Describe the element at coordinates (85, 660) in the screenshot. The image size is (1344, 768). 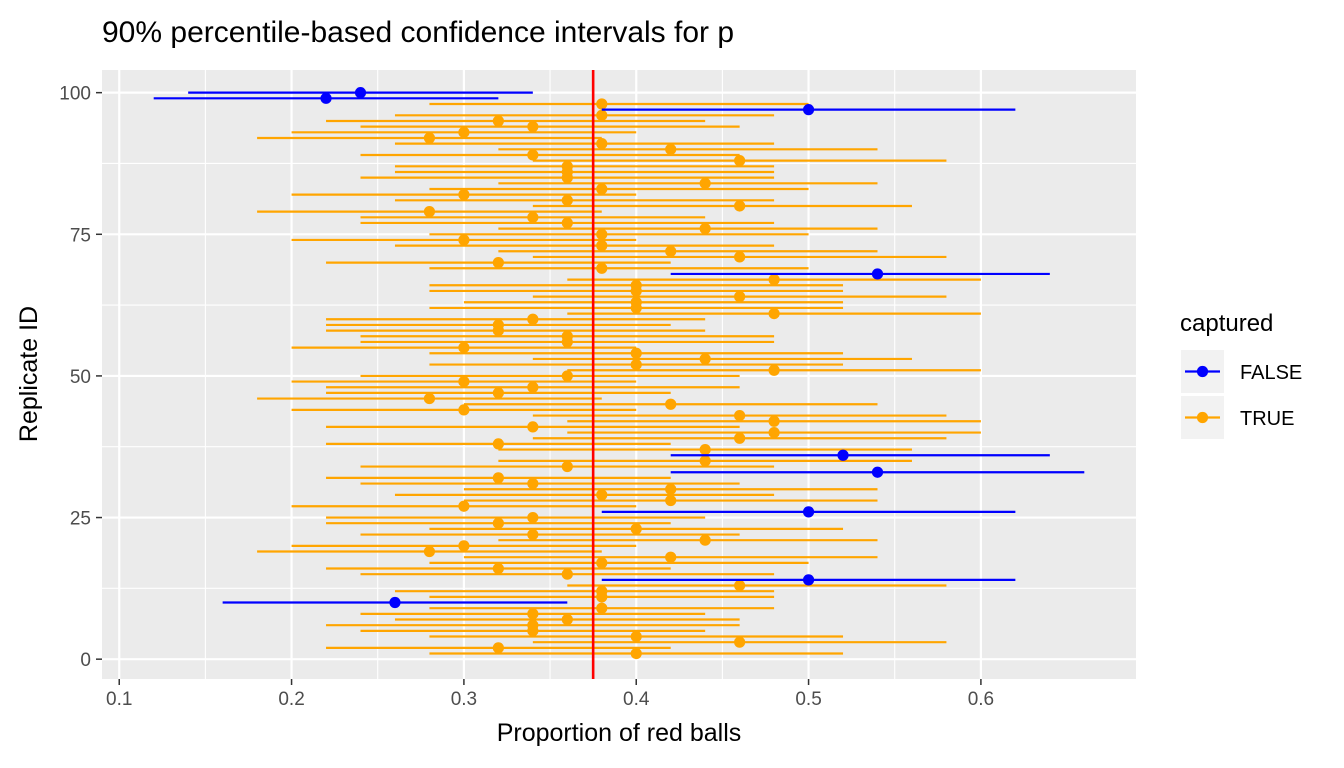
I see `y-tick-label: 0` at that location.